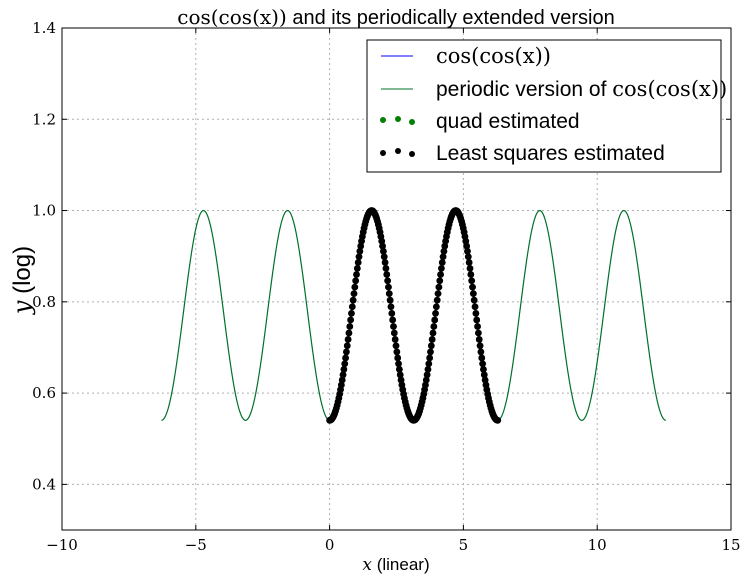 The image size is (747, 580). I want to click on legend-label-cos-cos: cos(cos(x)), so click(493, 56).